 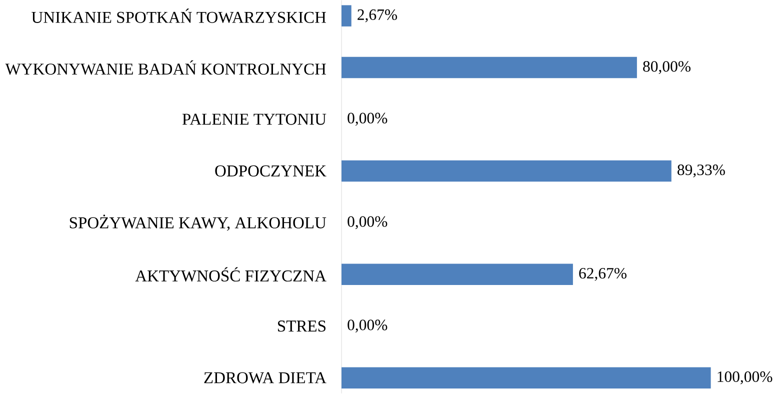 I want to click on y-tick-label: ZDROWA DIETA, so click(x=265, y=378).